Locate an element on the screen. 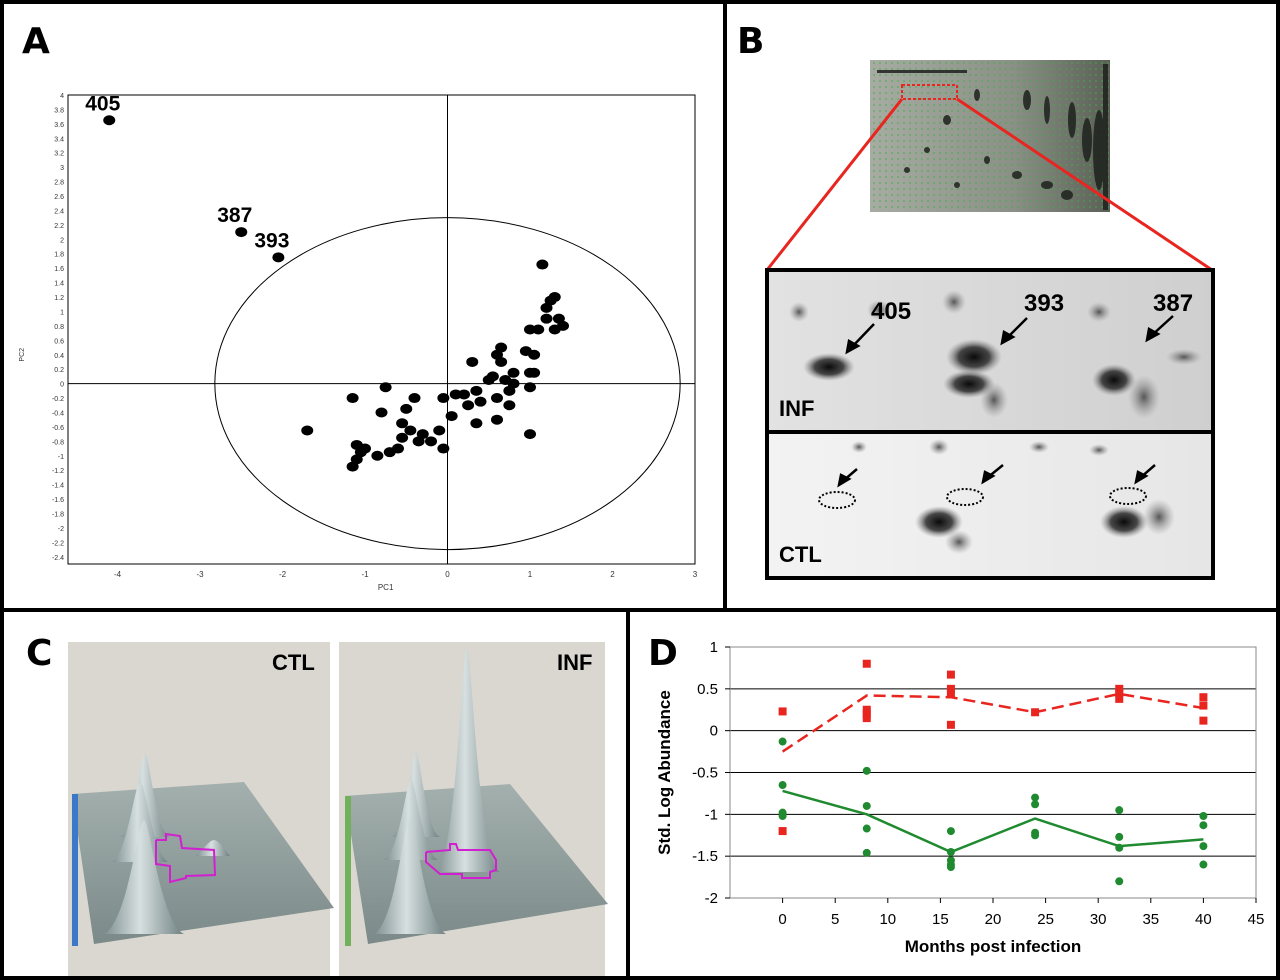  line-x-tick-label: 35 is located at coordinates (1150, 919).